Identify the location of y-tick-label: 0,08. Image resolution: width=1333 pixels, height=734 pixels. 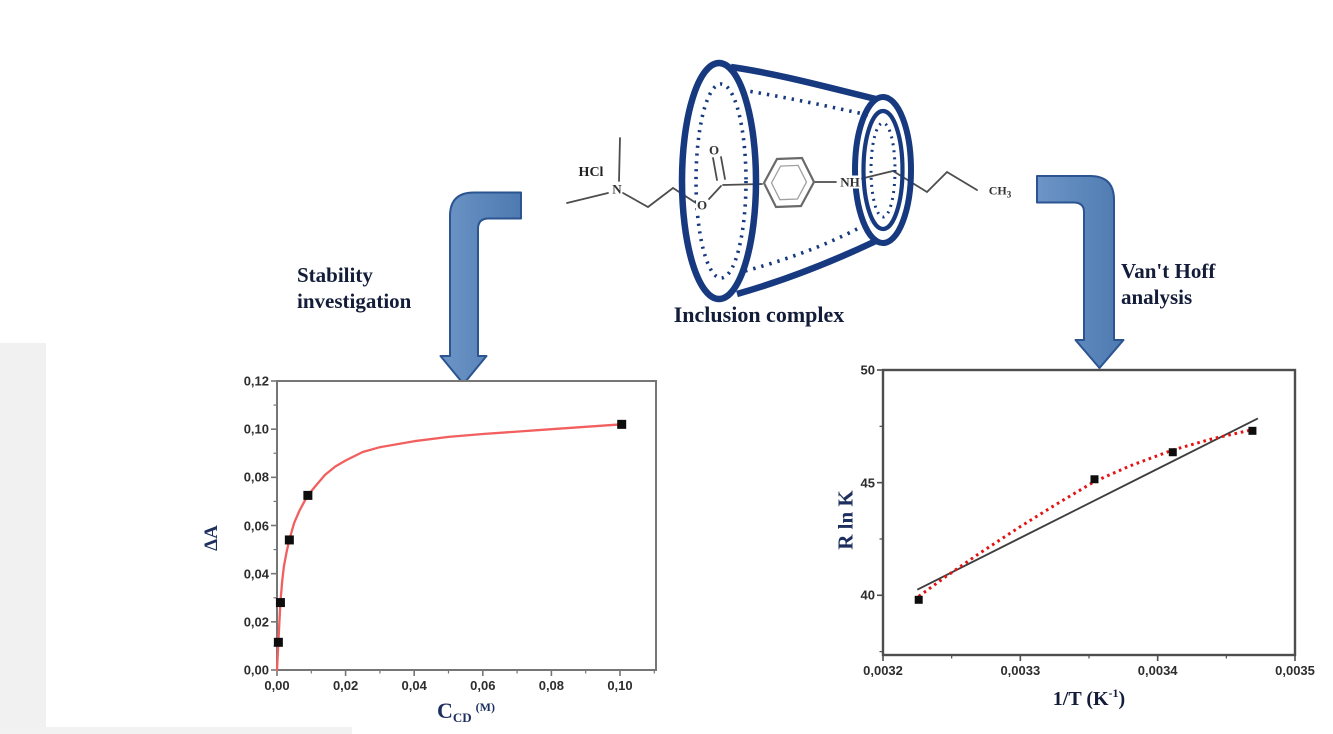
(256, 477).